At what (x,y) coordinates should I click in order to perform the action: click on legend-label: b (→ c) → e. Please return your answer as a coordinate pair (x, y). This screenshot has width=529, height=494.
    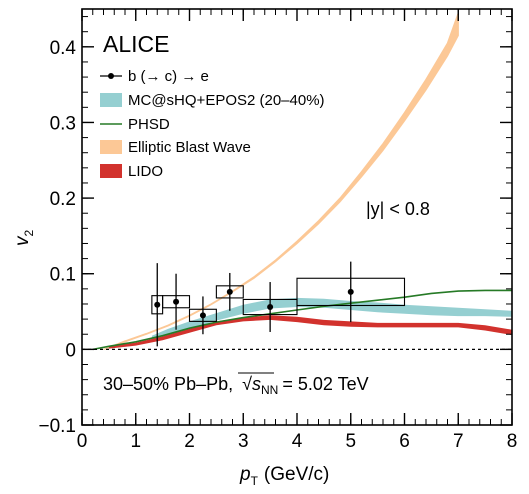
    Looking at the image, I should click on (168, 76).